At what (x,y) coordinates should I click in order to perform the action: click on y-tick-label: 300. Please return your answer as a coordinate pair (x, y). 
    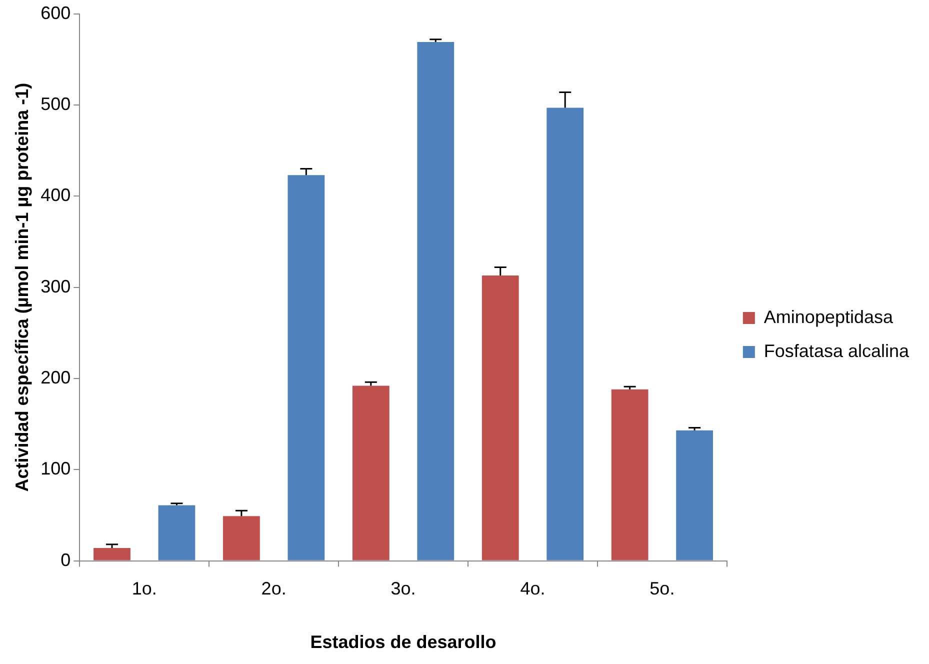
    Looking at the image, I should click on (55, 286).